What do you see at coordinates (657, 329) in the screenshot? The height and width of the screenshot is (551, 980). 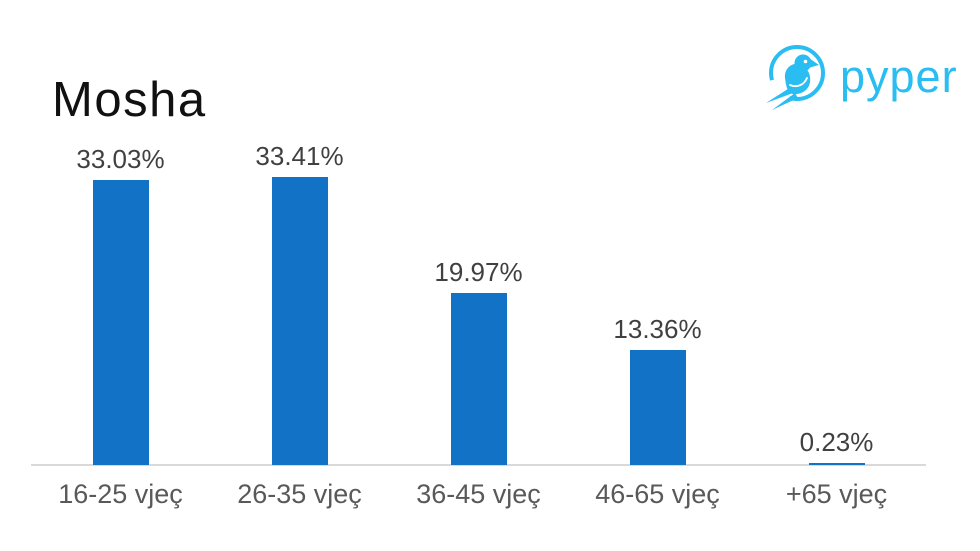 I see `value-label: 13.36%` at bounding box center [657, 329].